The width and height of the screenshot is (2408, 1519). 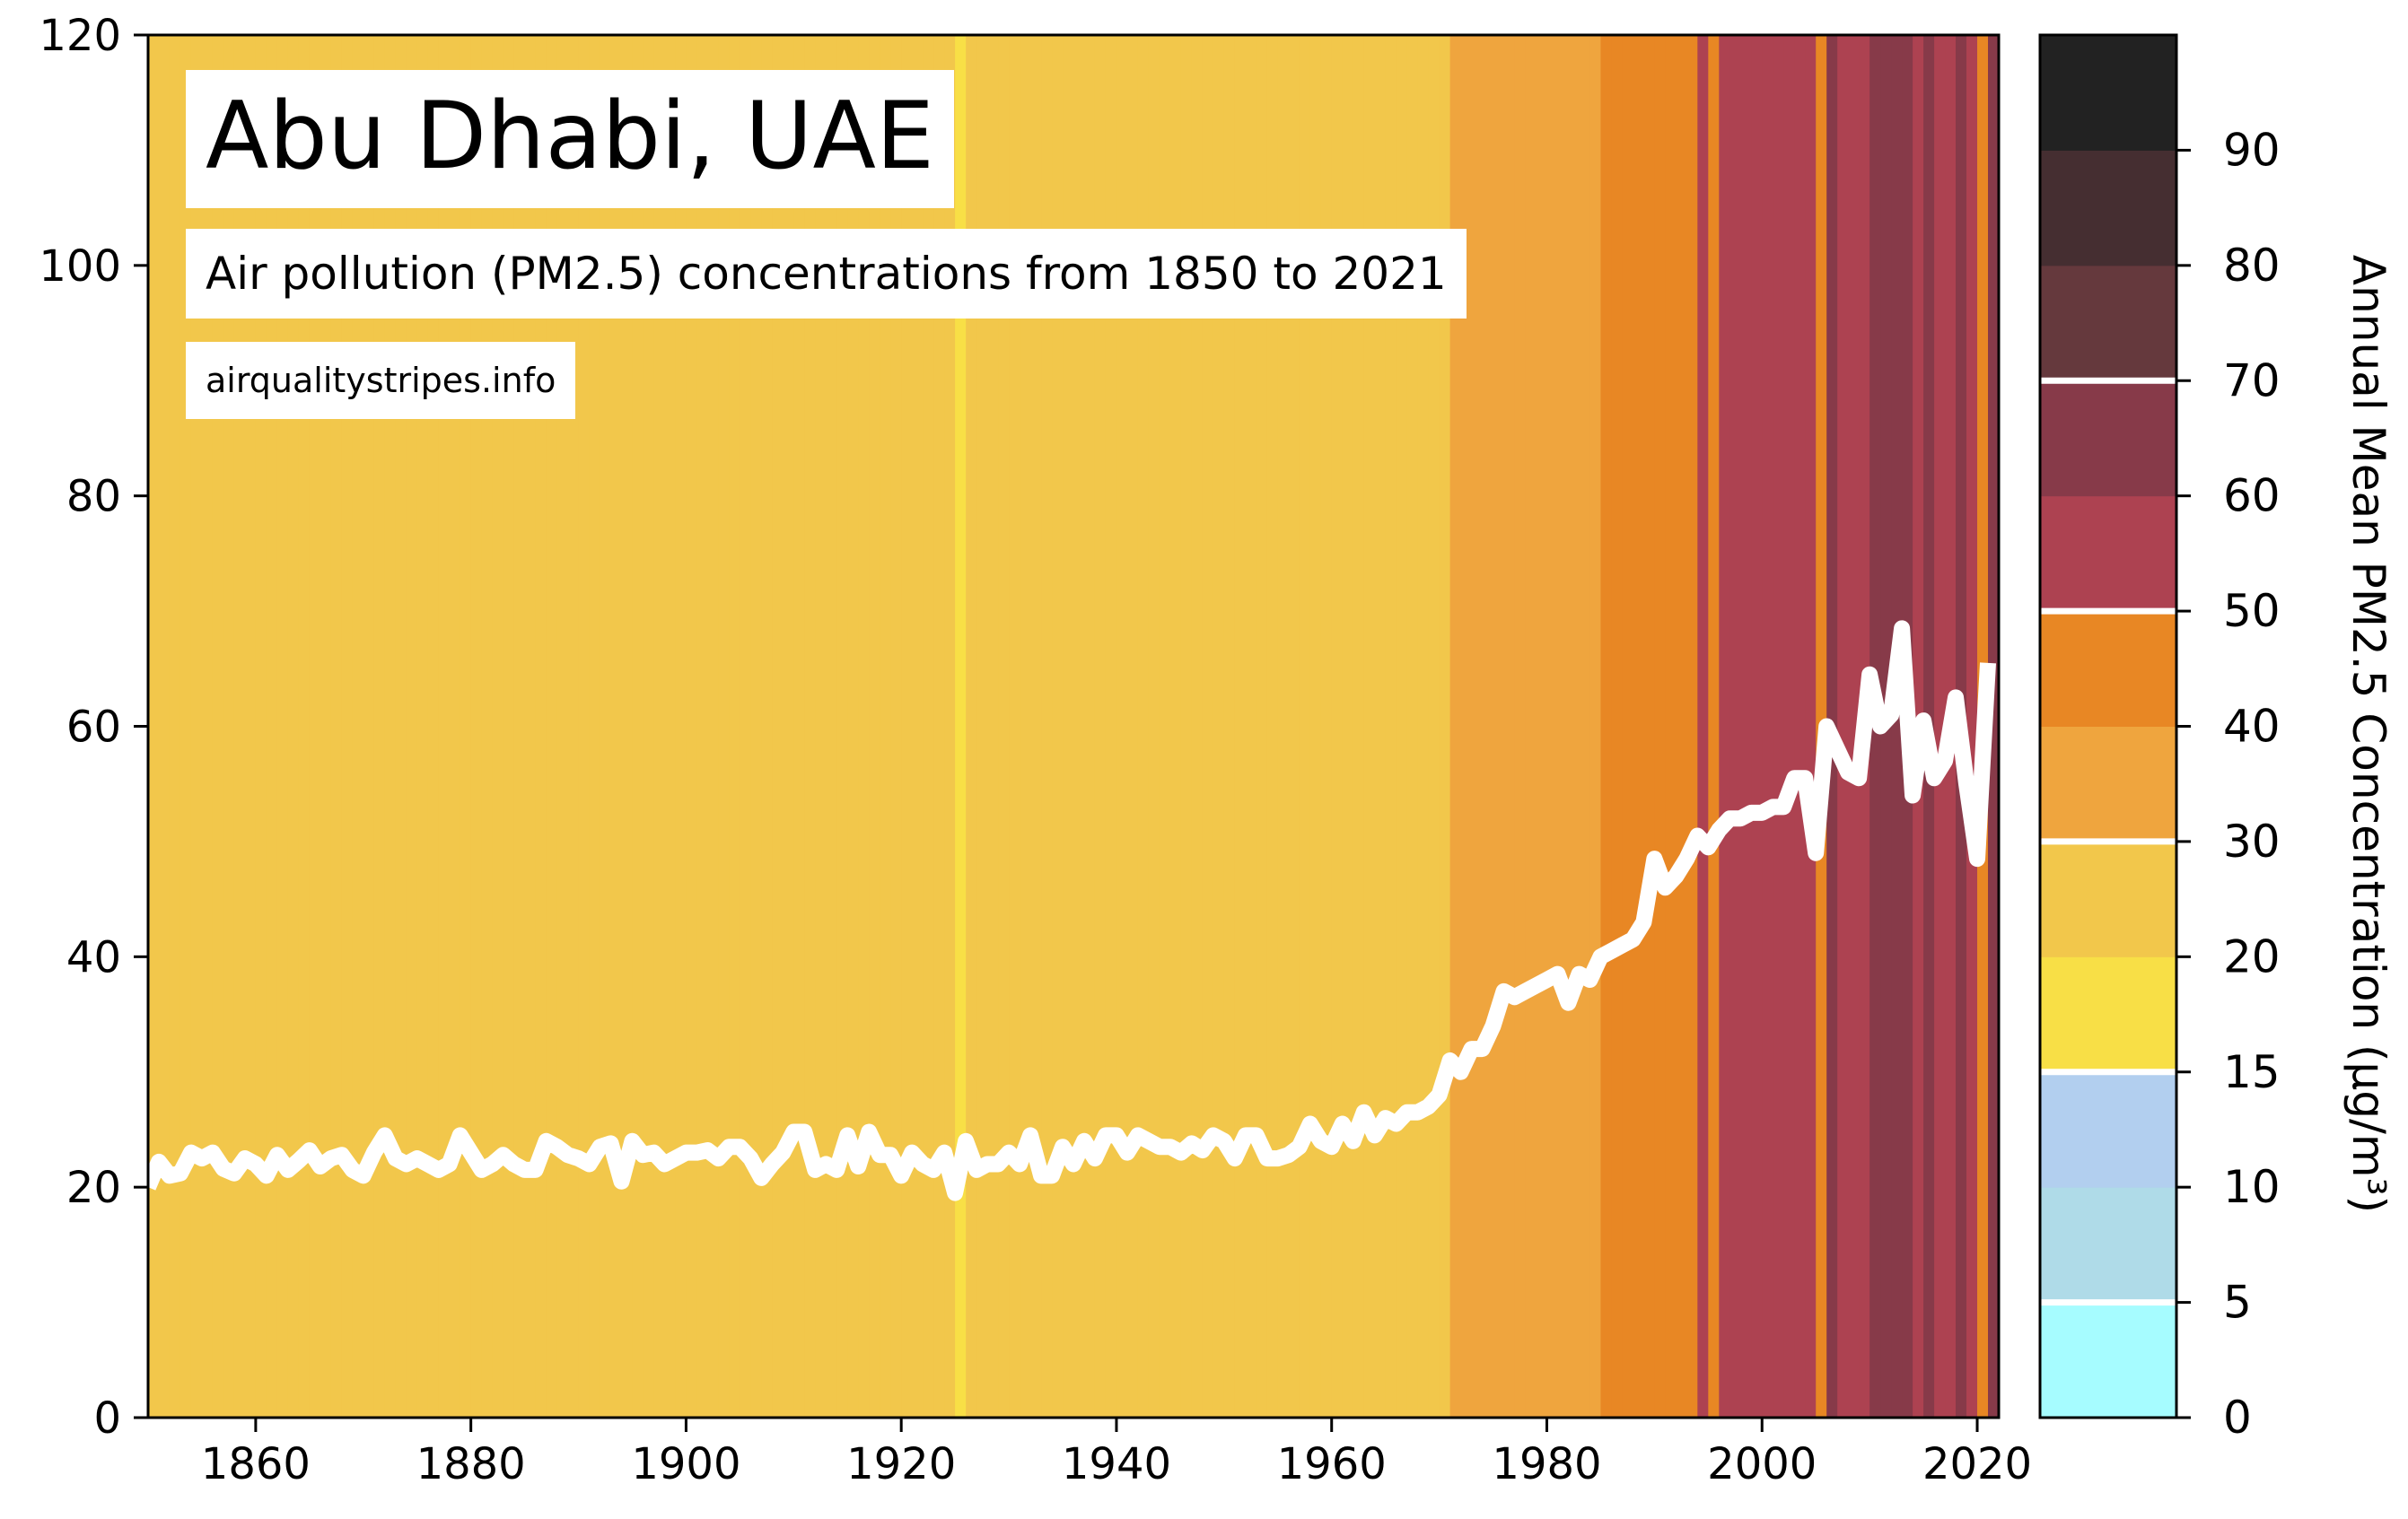 What do you see at coordinates (1542, 726) in the screenshot?
I see `stripe-1979` at bounding box center [1542, 726].